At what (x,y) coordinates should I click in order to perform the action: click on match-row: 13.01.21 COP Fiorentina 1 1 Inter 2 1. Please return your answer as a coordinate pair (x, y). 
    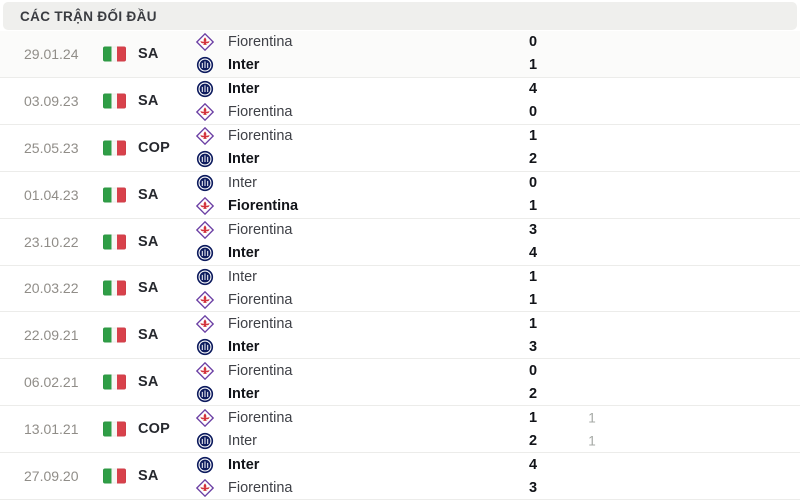
    Looking at the image, I should click on (400, 430).